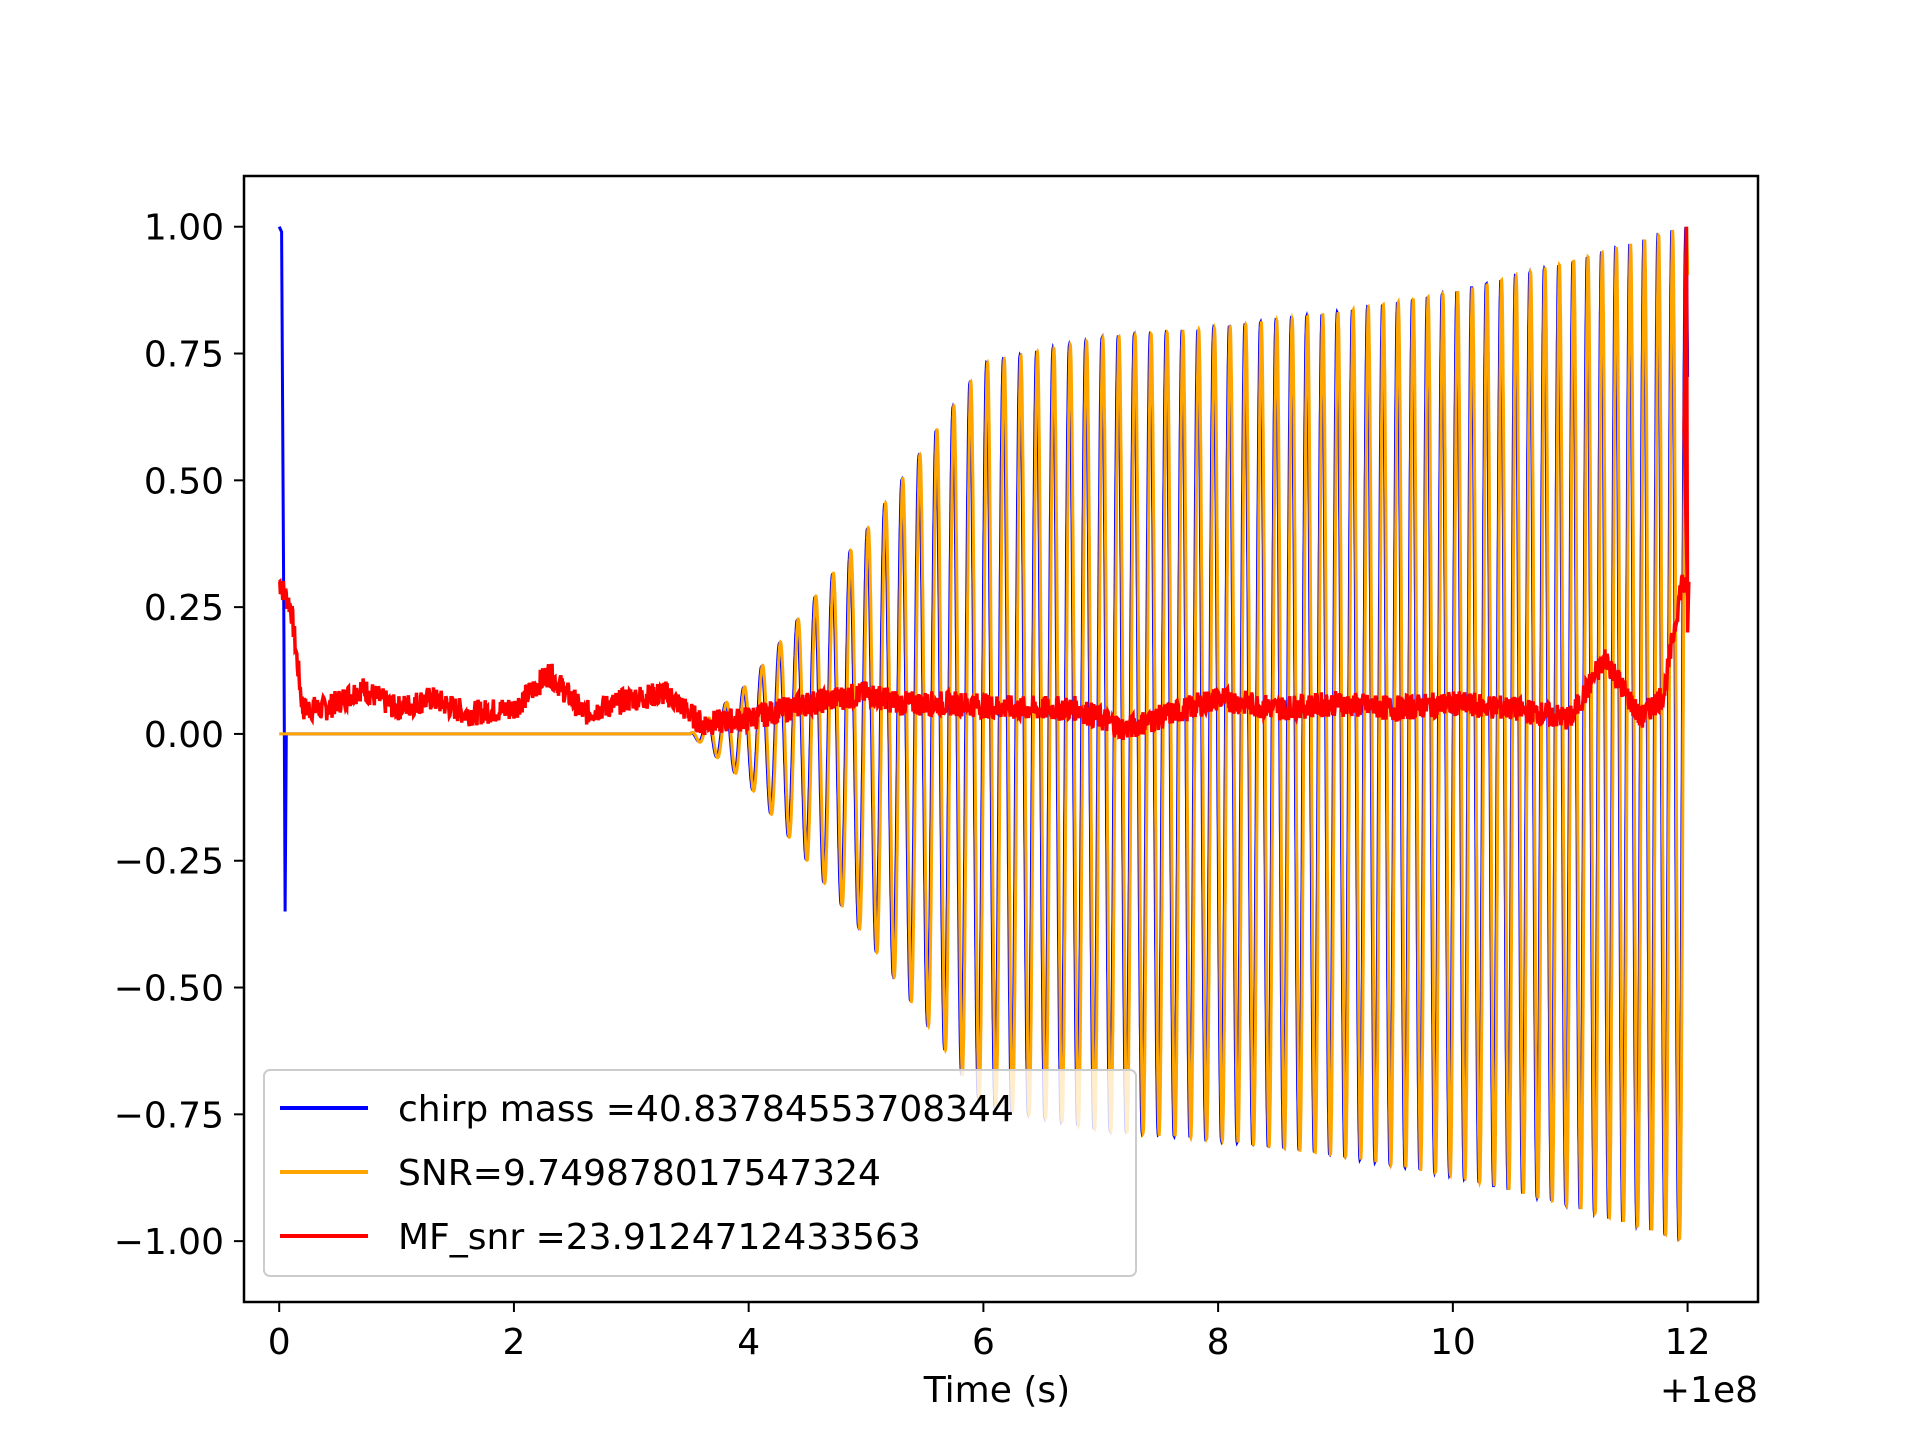  Describe the element at coordinates (513, 1342) in the screenshot. I see `x-tick-label: 2` at that location.